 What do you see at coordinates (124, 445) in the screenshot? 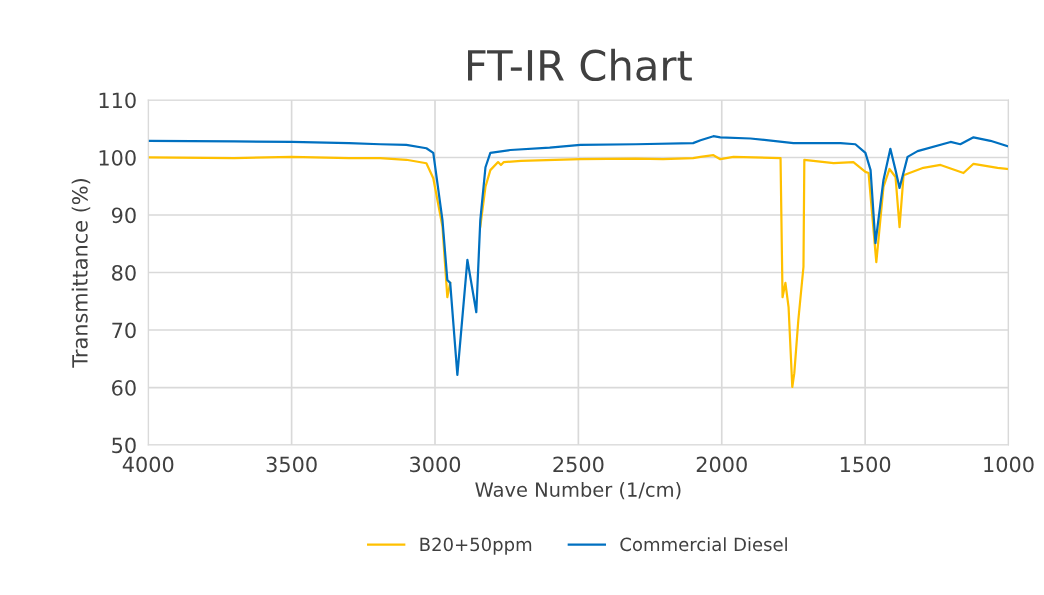
I see `y-tick-label: 50` at bounding box center [124, 445].